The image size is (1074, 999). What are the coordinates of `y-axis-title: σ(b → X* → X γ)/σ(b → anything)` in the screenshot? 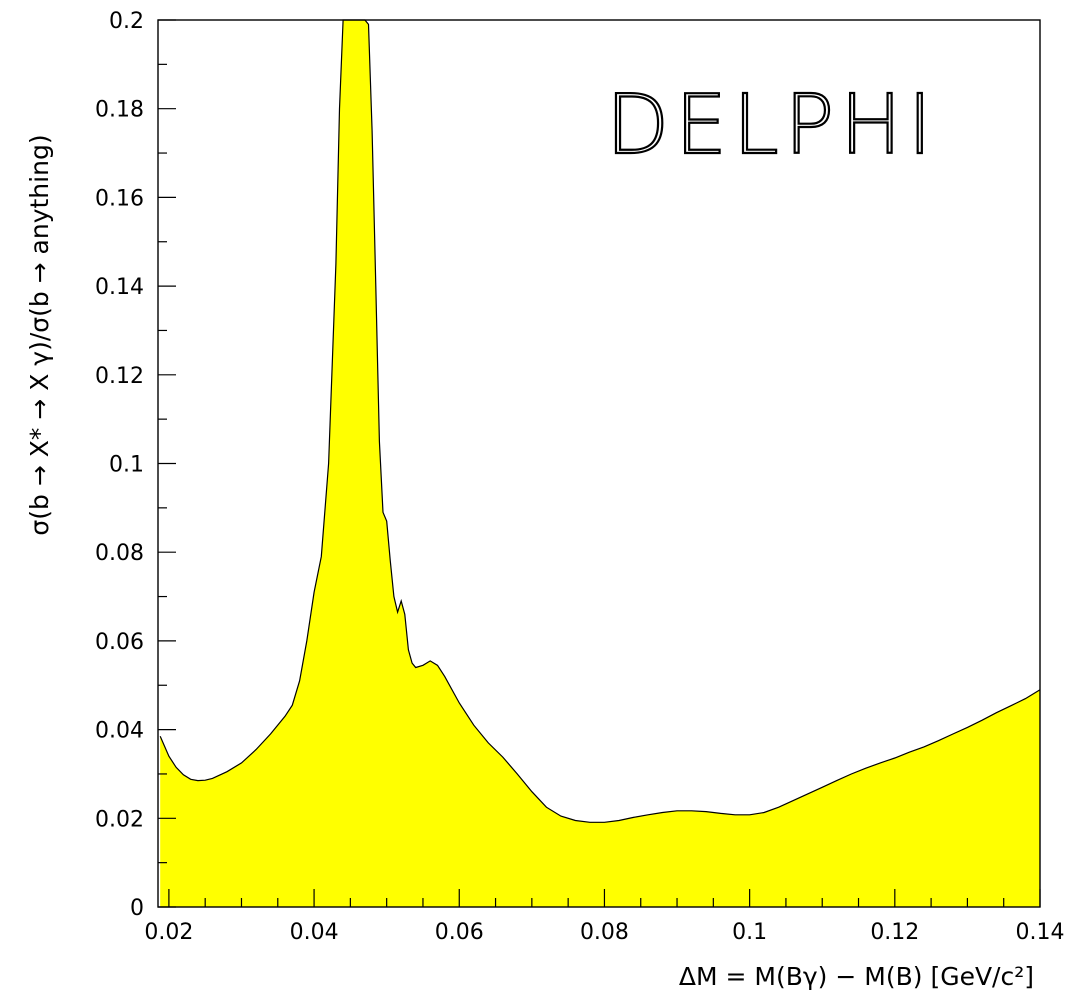 It's located at (39, 334).